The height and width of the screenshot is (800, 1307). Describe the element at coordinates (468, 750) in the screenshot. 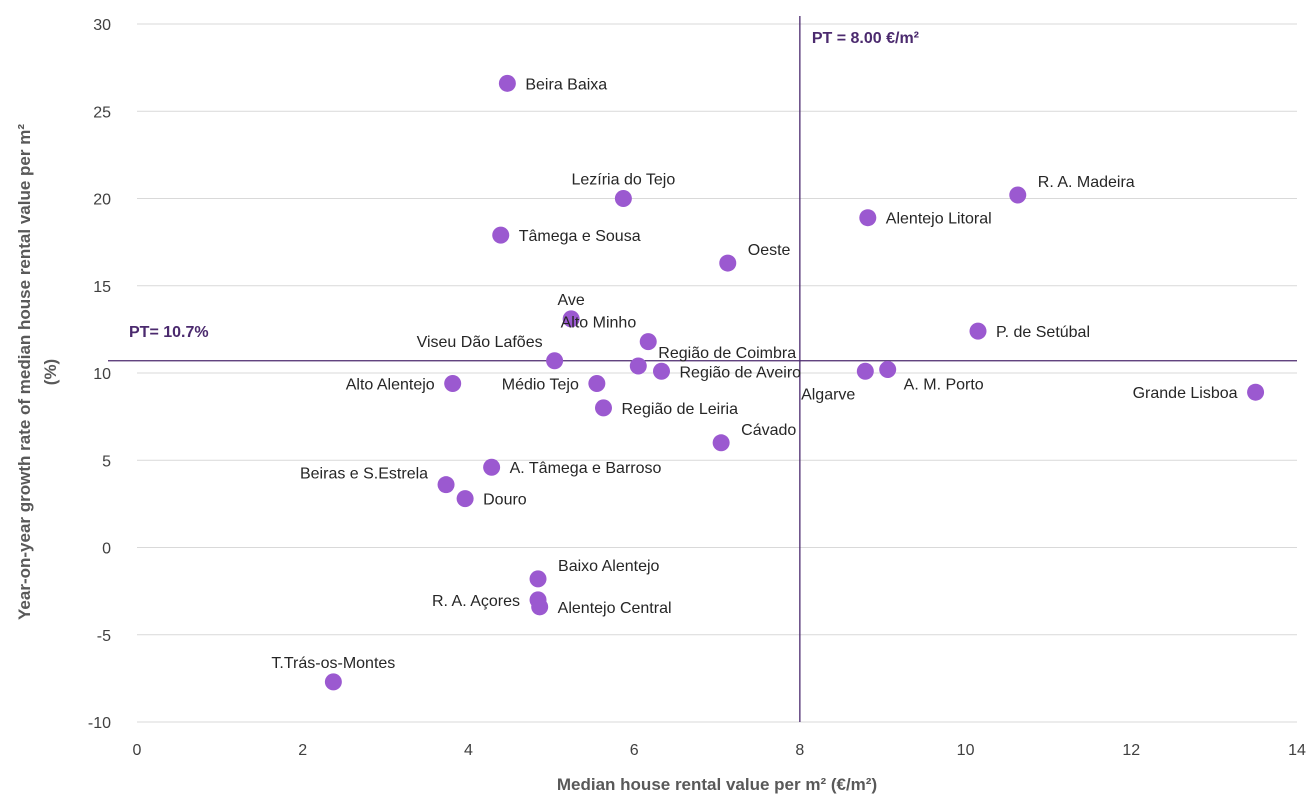

I see `x-tick-label: 4` at that location.